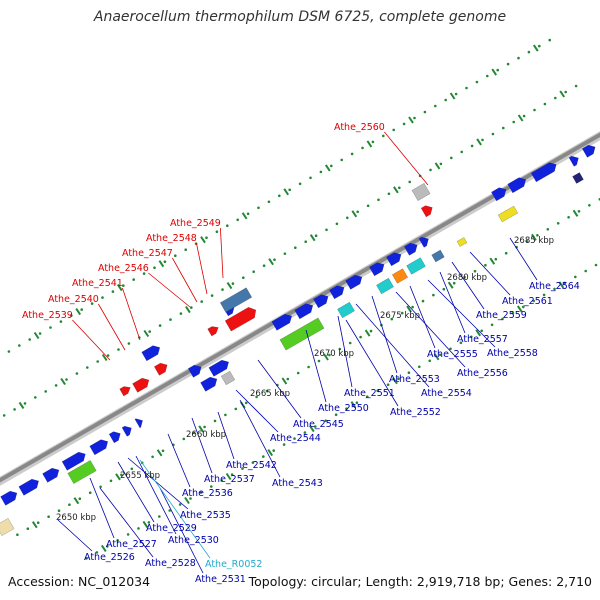 This screenshot has height=600, width=600. Describe the element at coordinates (103, 548) in the screenshot. I see `outer-tick` at that location.